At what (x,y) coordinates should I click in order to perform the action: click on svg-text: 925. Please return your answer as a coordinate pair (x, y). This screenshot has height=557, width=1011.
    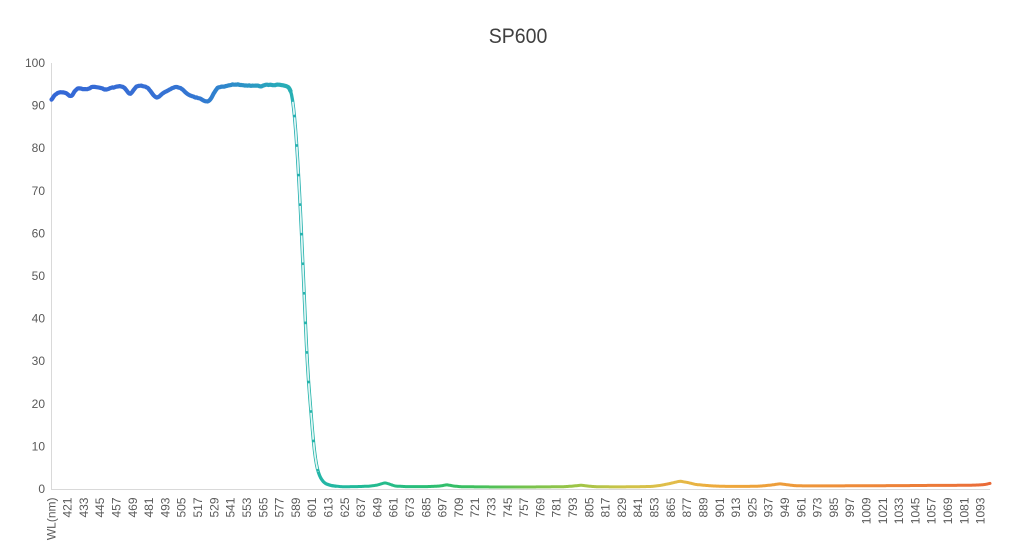
    Looking at the image, I should click on (752, 507).